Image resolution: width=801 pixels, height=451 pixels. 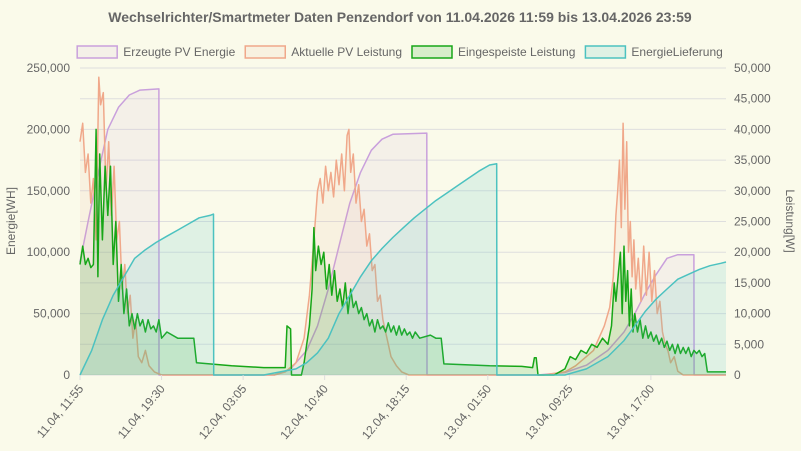 What do you see at coordinates (49, 252) in the screenshot?
I see `y-left-tick-label: 100,000` at bounding box center [49, 252].